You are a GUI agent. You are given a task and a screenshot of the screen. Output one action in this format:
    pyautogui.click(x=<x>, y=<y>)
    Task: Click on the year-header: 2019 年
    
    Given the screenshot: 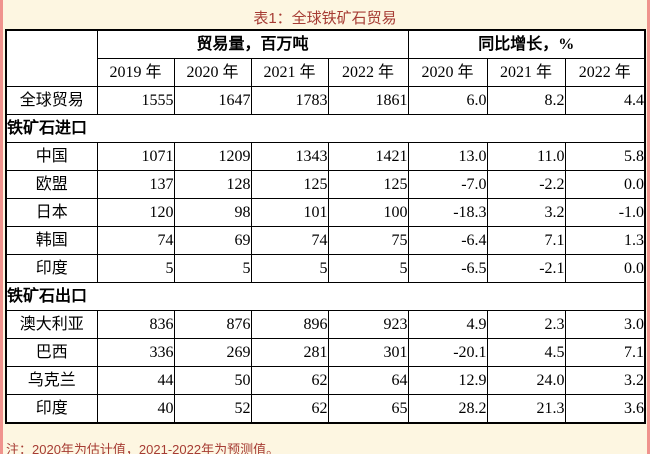 What is the action you would take?
    pyautogui.click(x=135, y=72)
    